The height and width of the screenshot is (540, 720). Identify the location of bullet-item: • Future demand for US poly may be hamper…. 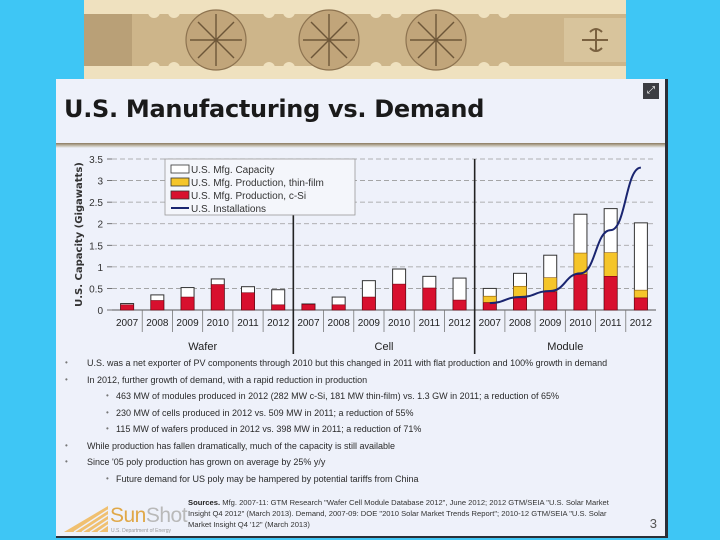
(262, 478).